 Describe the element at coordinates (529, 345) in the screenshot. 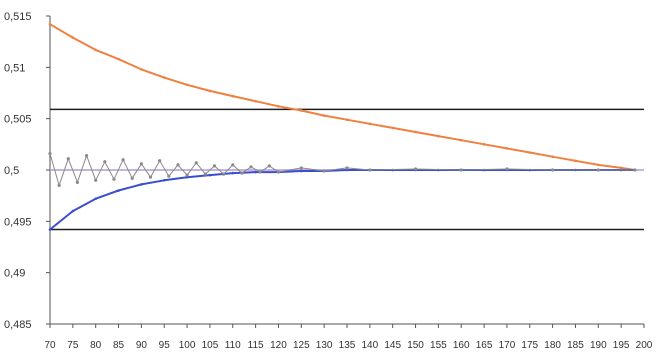

I see `x-tick-label: 175` at that location.